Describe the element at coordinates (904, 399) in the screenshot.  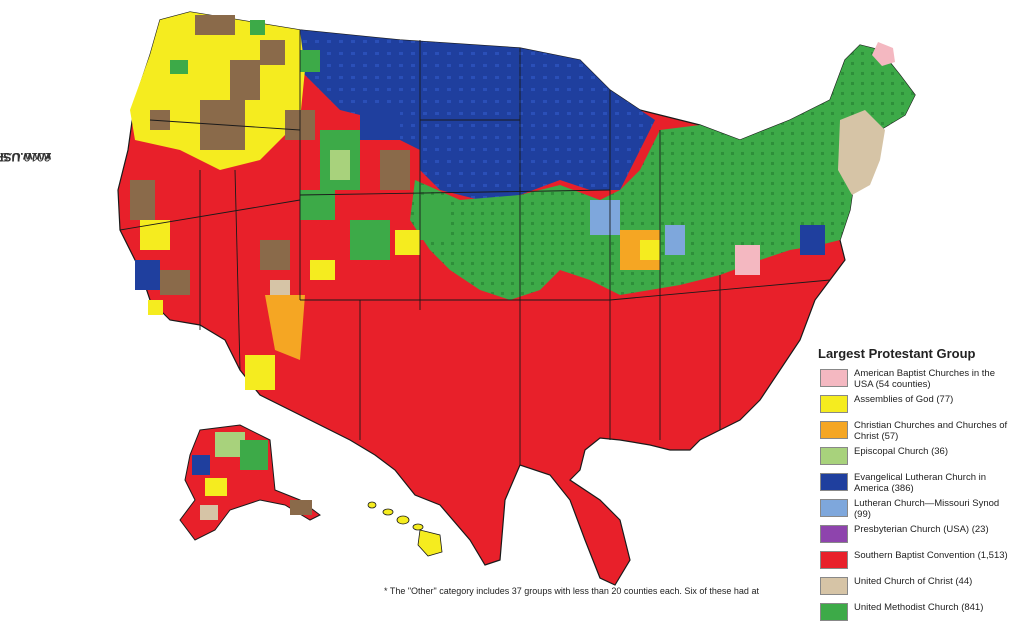
I see `legend-label: Assemblies of God (77)` at that location.